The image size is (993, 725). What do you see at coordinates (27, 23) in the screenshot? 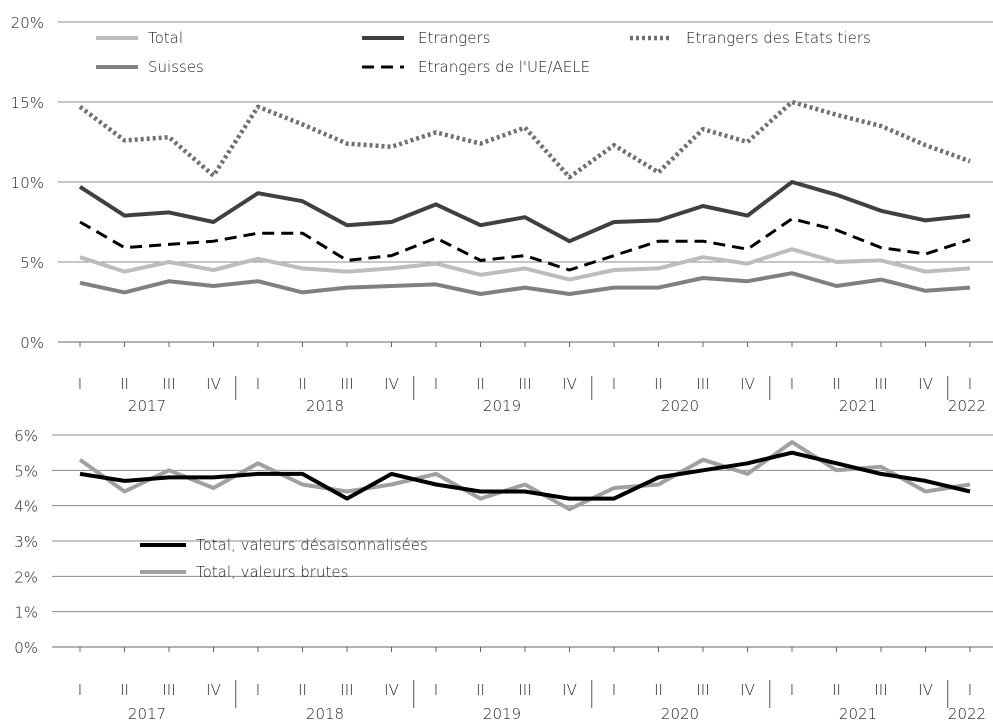
I see `y-tick-label: 20%` at bounding box center [27, 23].